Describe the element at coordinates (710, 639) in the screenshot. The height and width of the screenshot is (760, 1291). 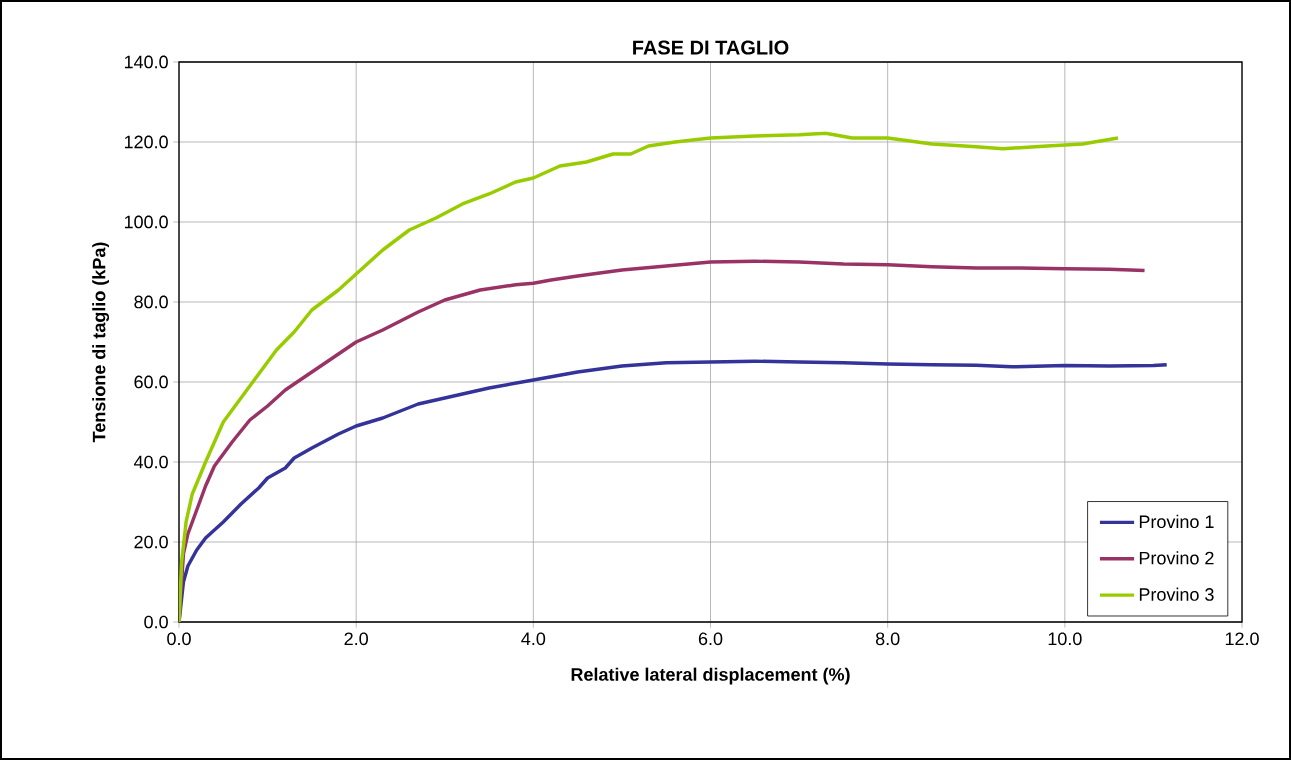
I see `x-tick-label: 6.0` at that location.